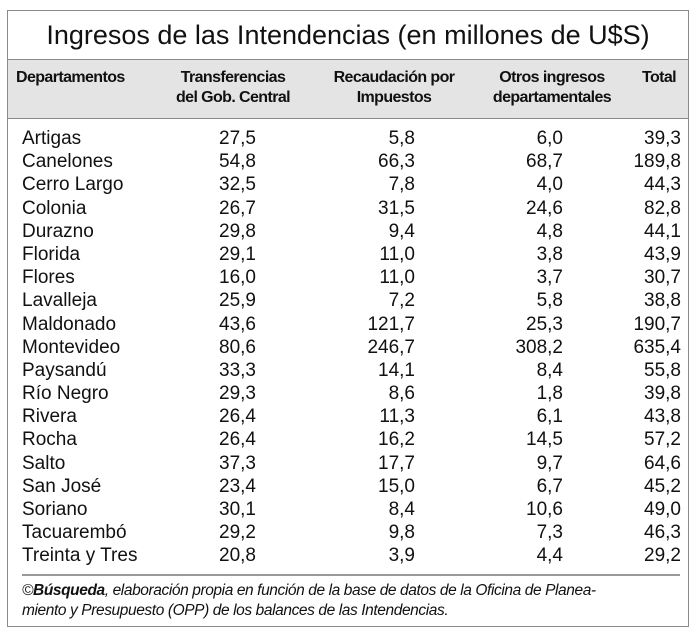 This screenshot has width=700, height=633. I want to click on table-row: Durazno 29,8 9,4 4,8 44,1, so click(348, 231).